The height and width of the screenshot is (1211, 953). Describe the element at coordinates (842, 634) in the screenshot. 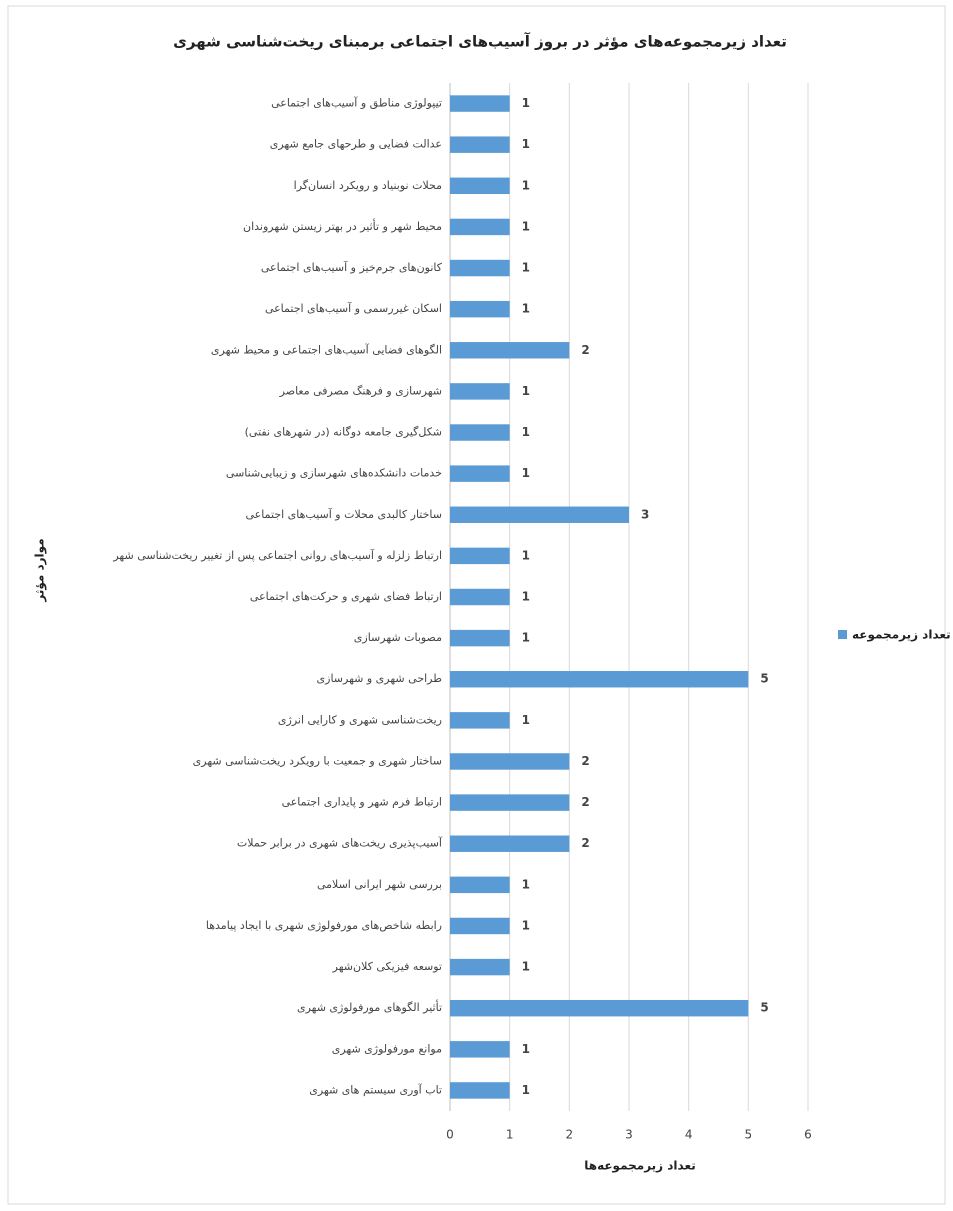

I see `legend-swatch` at that location.